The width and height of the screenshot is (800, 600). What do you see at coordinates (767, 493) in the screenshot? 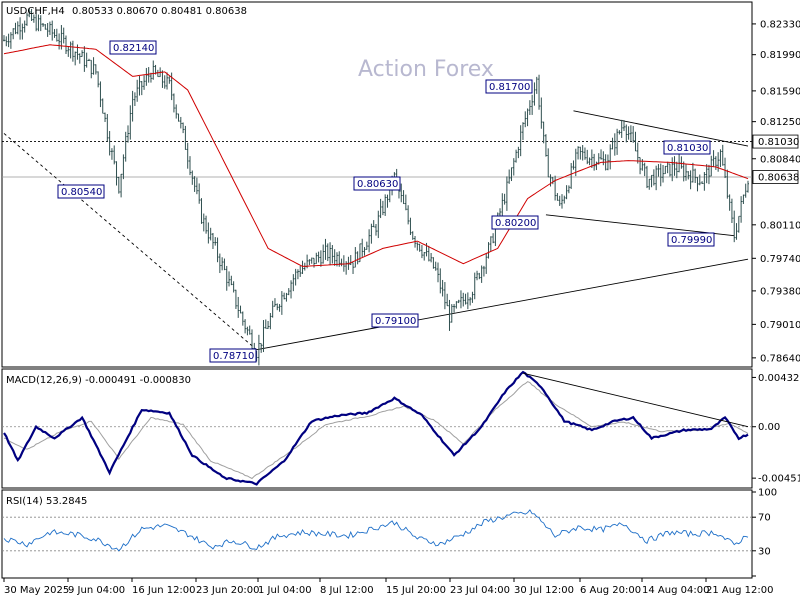
I see `rsi-axis-label: 100` at bounding box center [767, 493].